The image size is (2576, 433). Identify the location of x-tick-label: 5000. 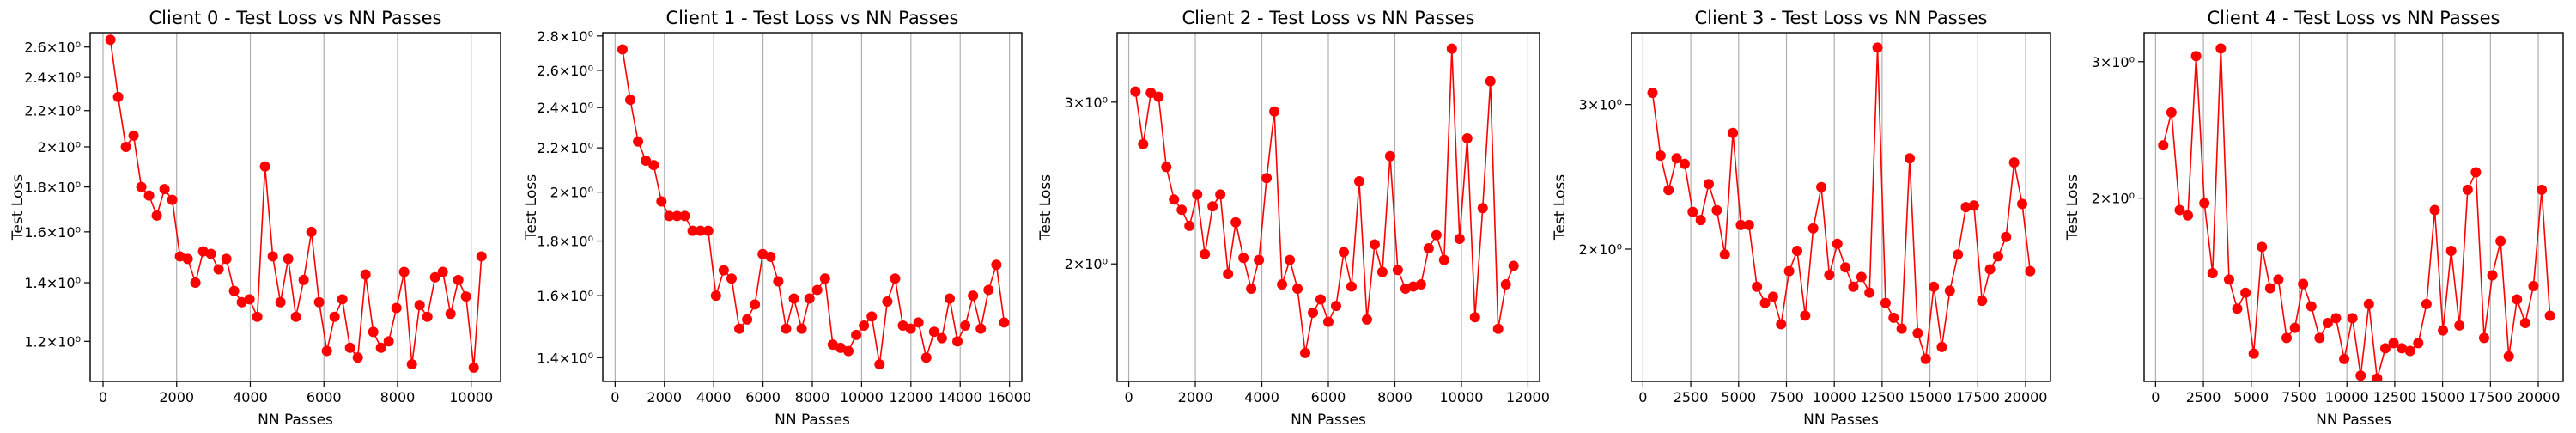
(2251, 397).